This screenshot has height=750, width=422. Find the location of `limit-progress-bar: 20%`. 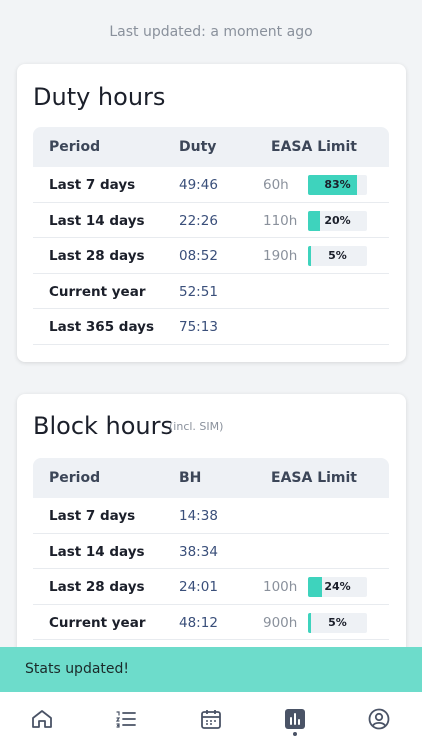

limit-progress-bar: 20% is located at coordinates (337, 220).